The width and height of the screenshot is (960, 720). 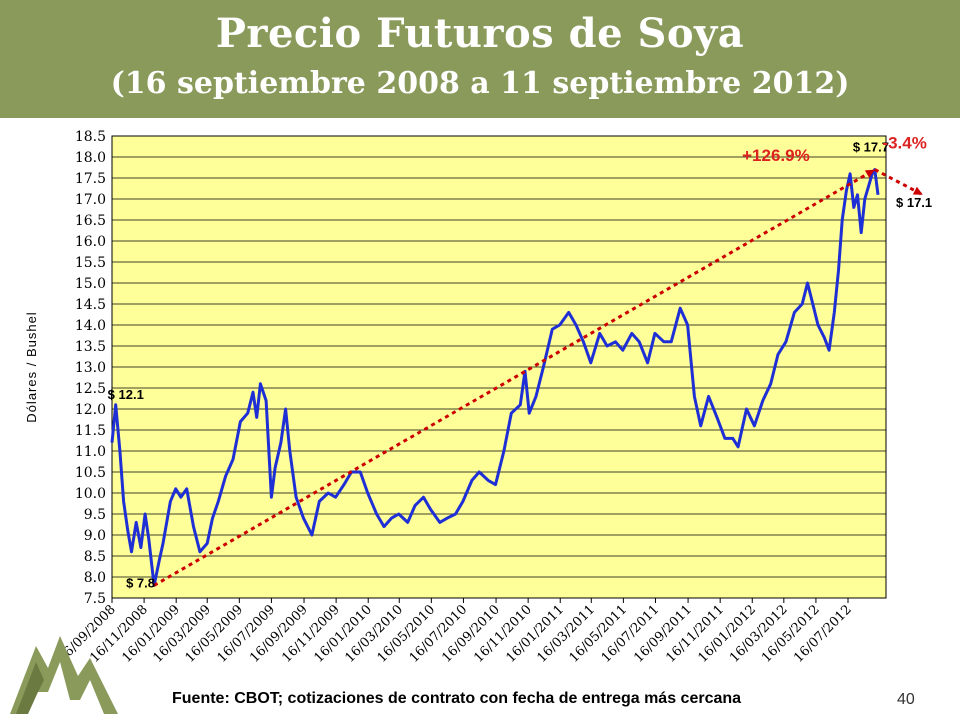 I want to click on y-tick-label: 14.5, so click(x=90, y=305).